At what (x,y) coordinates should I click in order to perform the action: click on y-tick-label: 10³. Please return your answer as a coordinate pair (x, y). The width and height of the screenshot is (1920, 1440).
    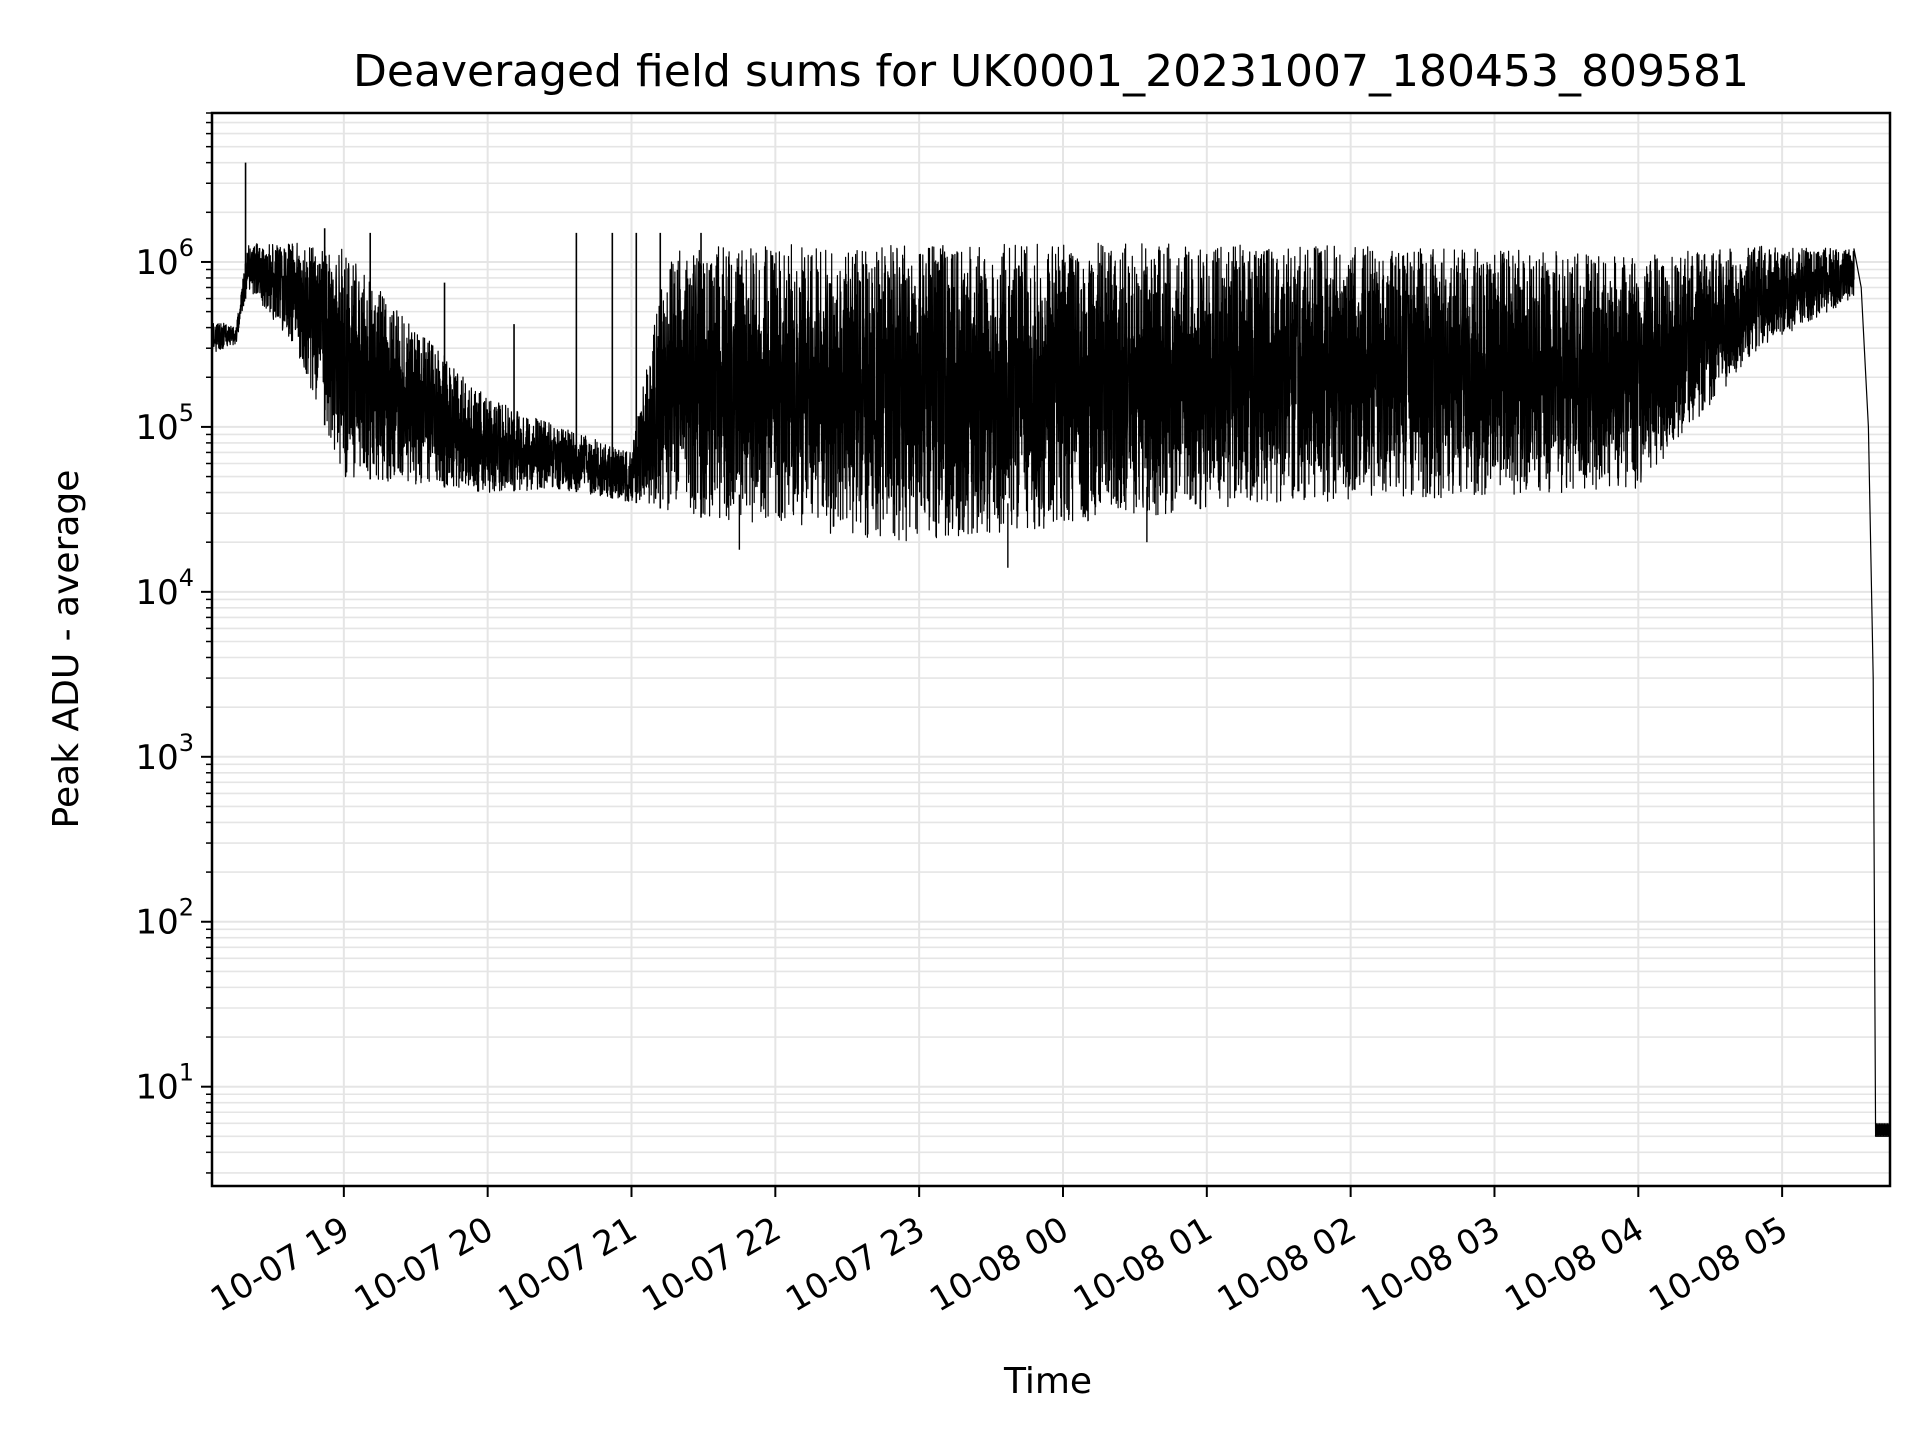
    Looking at the image, I should click on (164, 753).